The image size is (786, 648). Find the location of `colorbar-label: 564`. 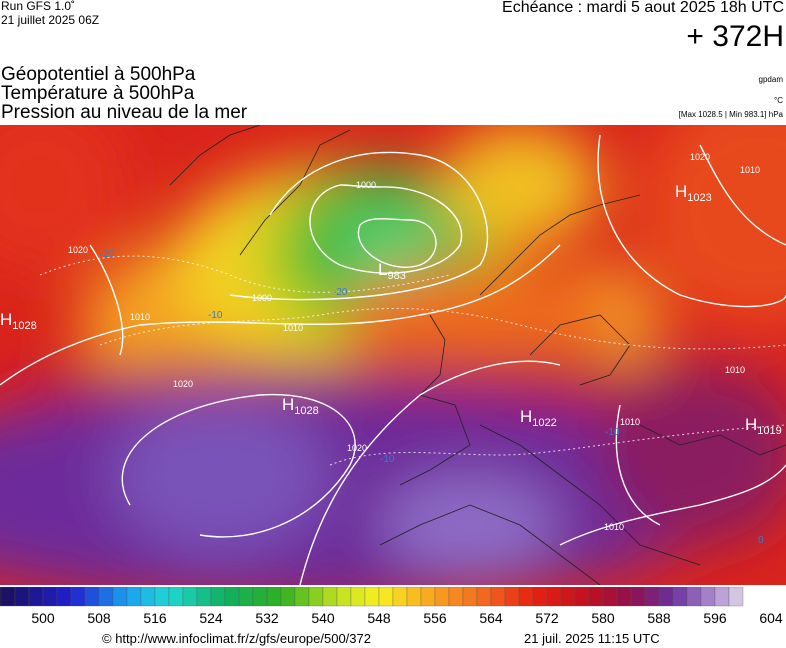

colorbar-label: 564 is located at coordinates (491, 618).